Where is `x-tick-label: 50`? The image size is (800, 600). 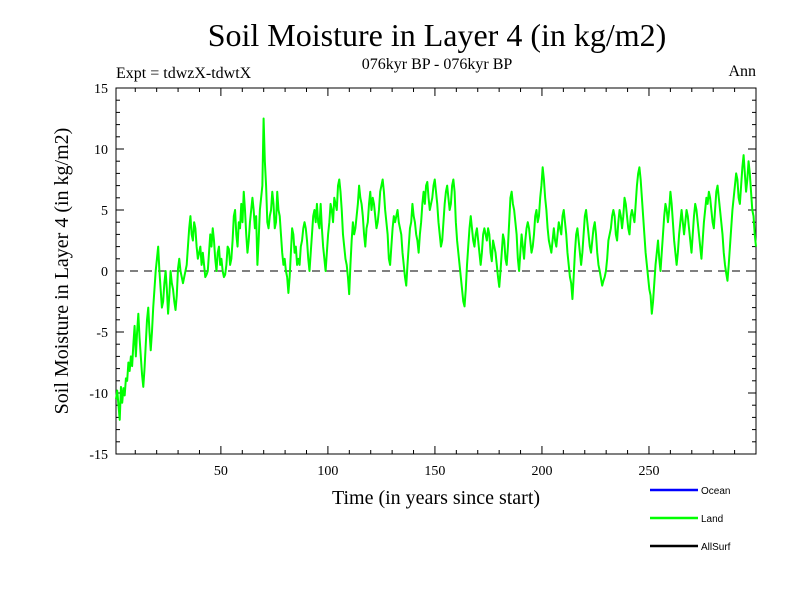
x-tick-label: 50 is located at coordinates (221, 471).